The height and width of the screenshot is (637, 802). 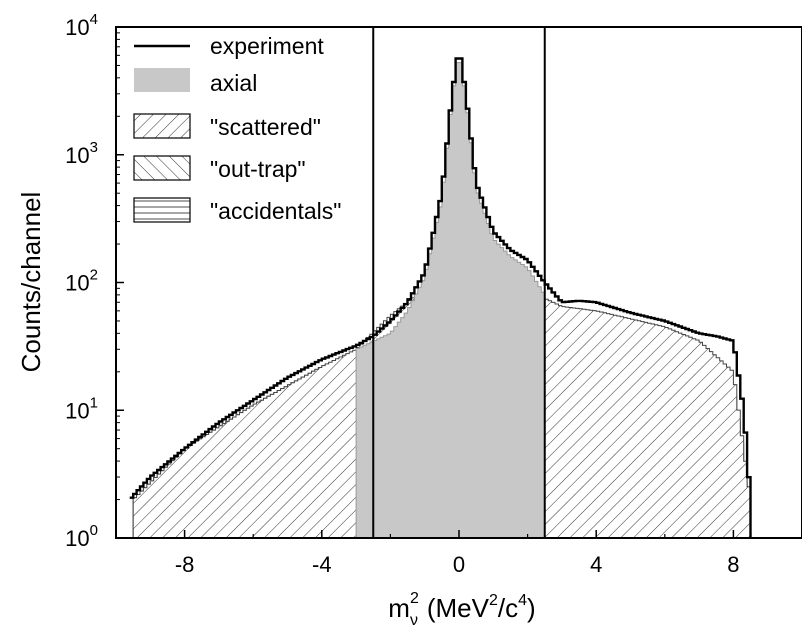 I want to click on legend-label-axial: axial, so click(x=233, y=83).